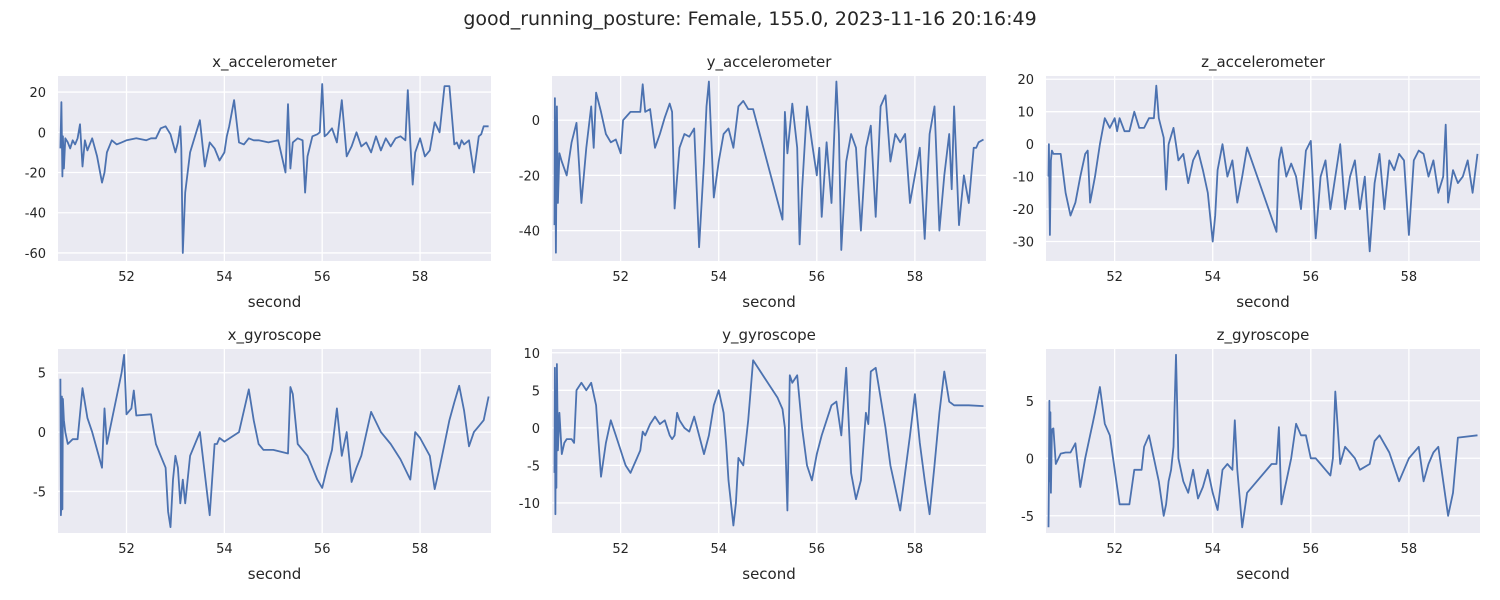  What do you see at coordinates (768, 443) in the screenshot?
I see `series-line-y_gyroscope` at bounding box center [768, 443].